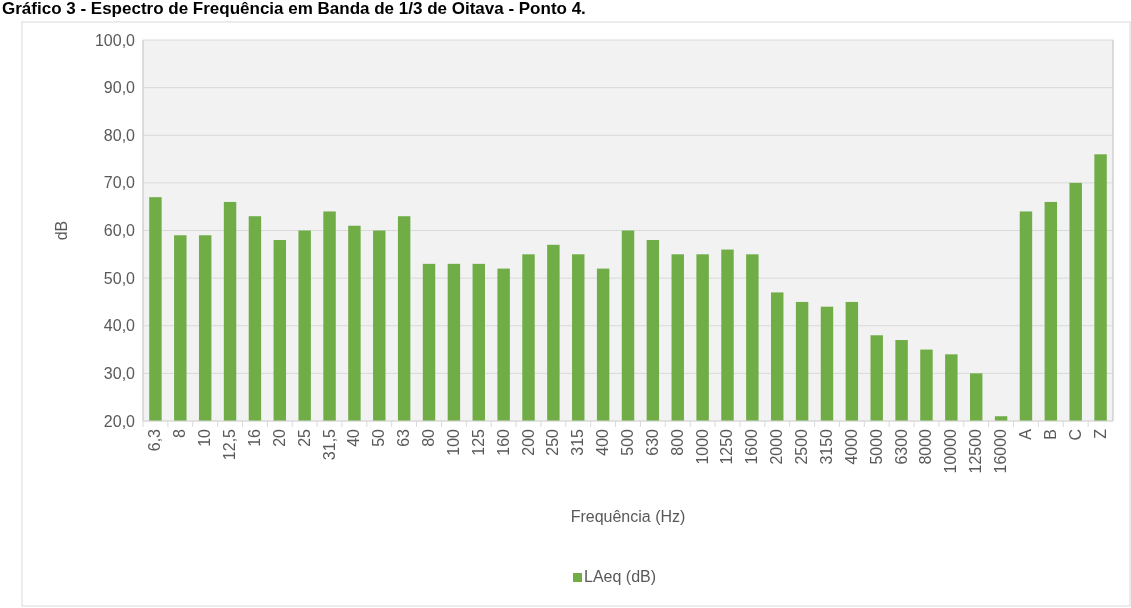 This screenshot has width=1131, height=608. Describe the element at coordinates (951, 451) in the screenshot. I see `x-tick-label: 10000` at that location.